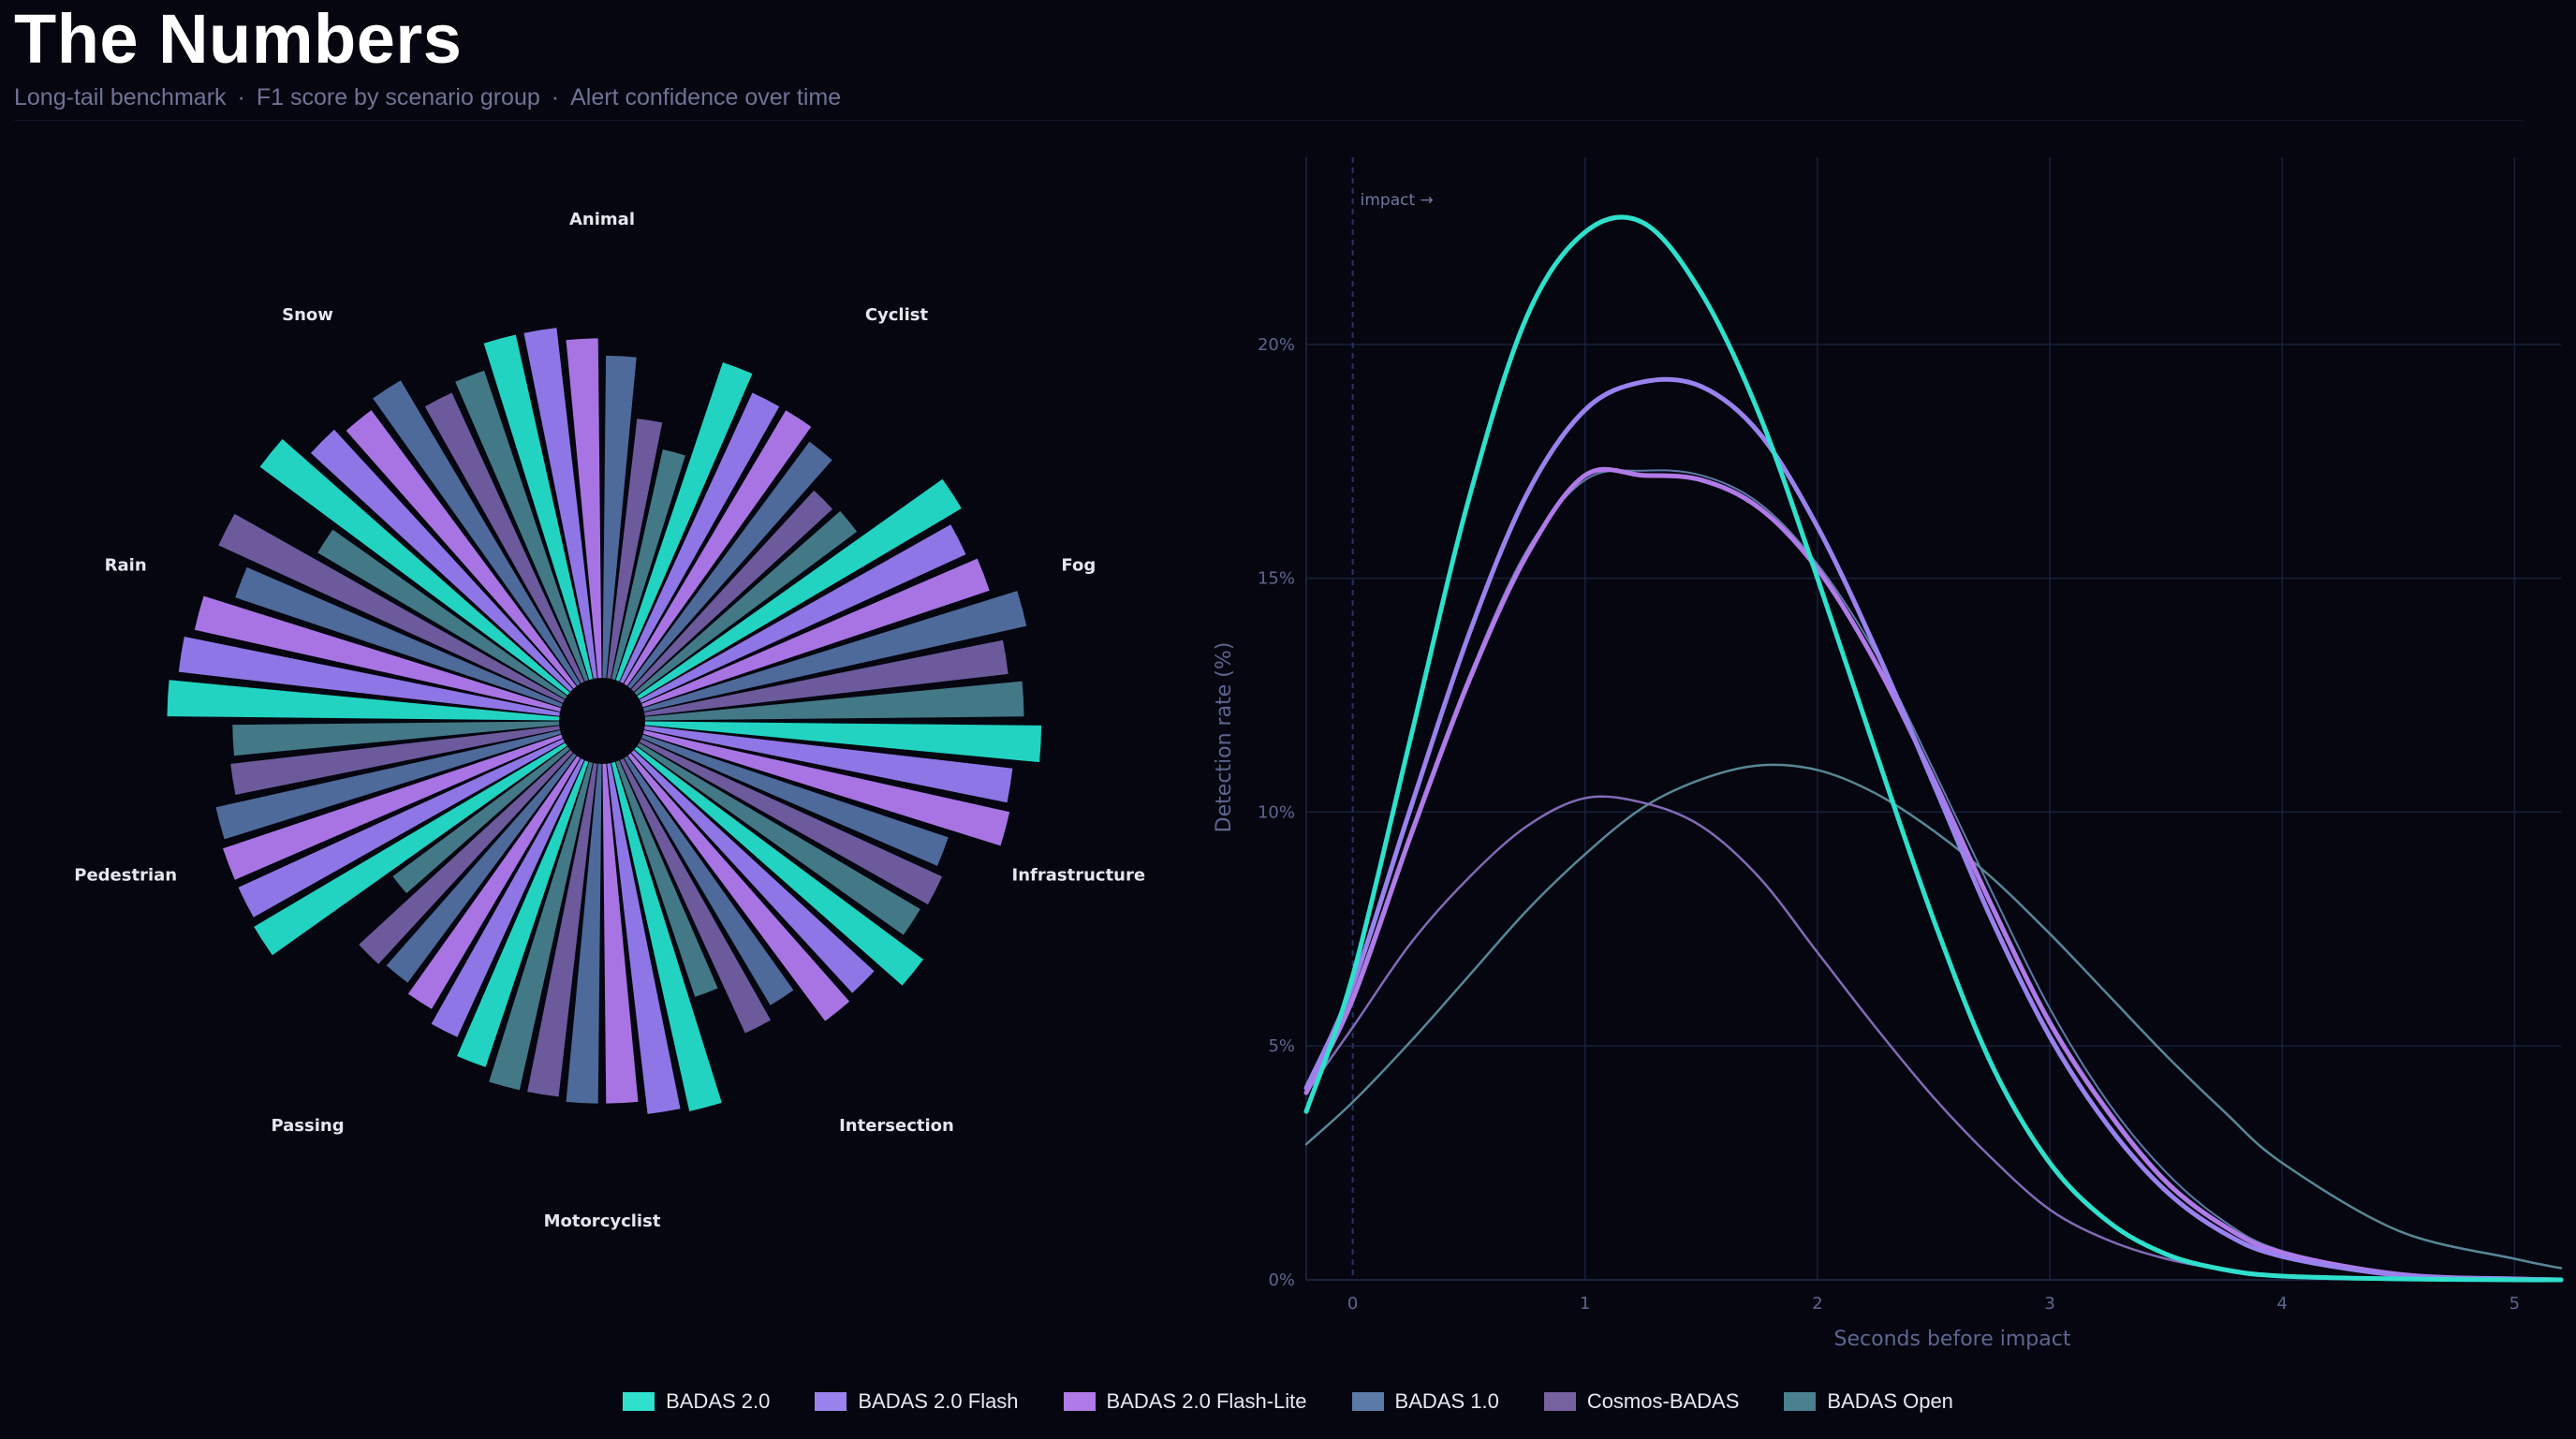 Image resolution: width=2576 pixels, height=1439 pixels. What do you see at coordinates (584, 508) in the screenshot?
I see `bar-animal-badas-2-0-flash-lite` at bounding box center [584, 508].